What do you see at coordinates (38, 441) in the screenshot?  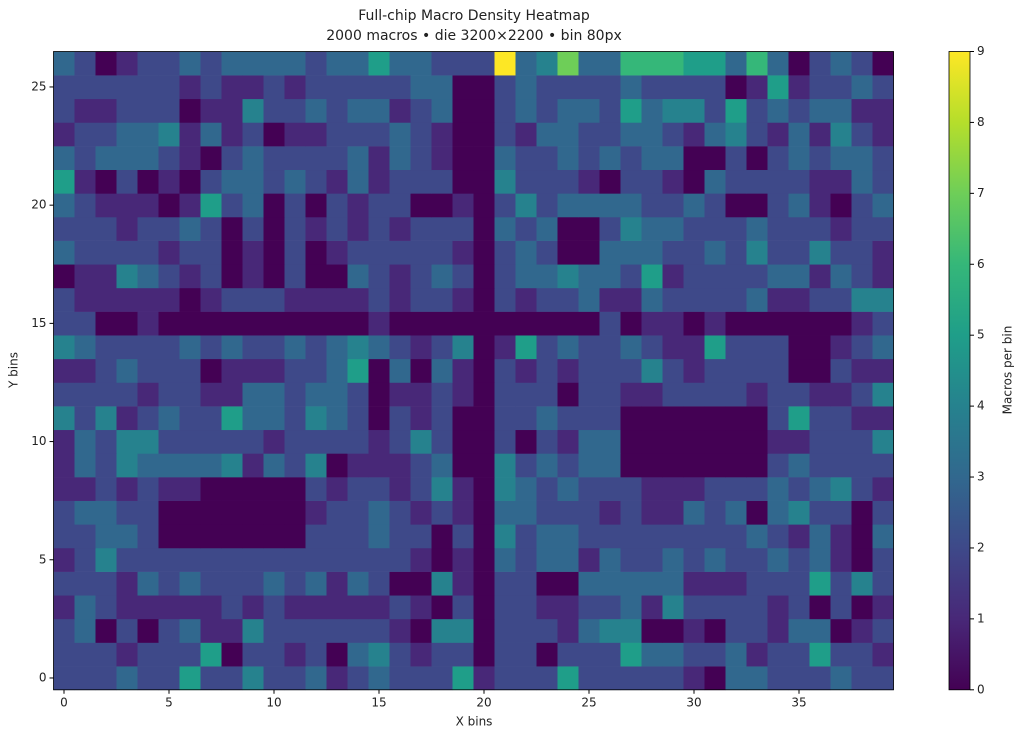 I see `y-tick-label: 10` at bounding box center [38, 441].